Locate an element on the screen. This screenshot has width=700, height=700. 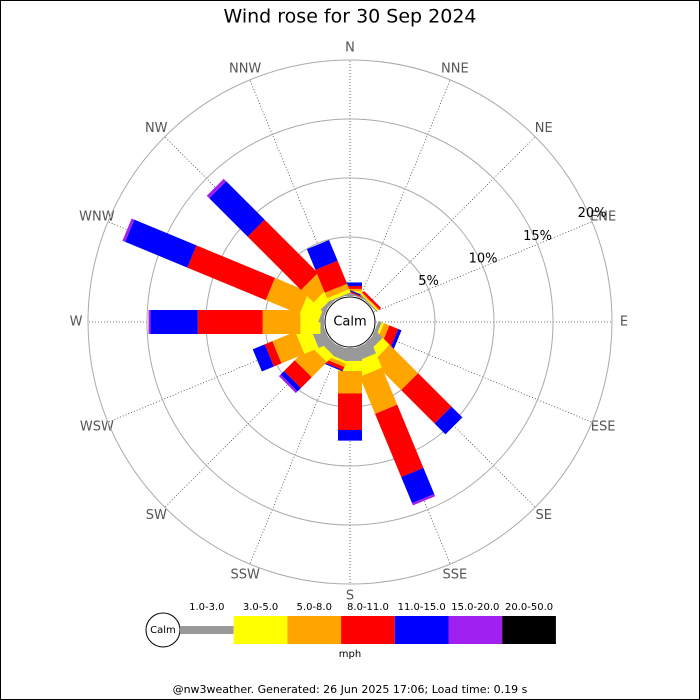
legend-unit: mph is located at coordinates (350, 654).